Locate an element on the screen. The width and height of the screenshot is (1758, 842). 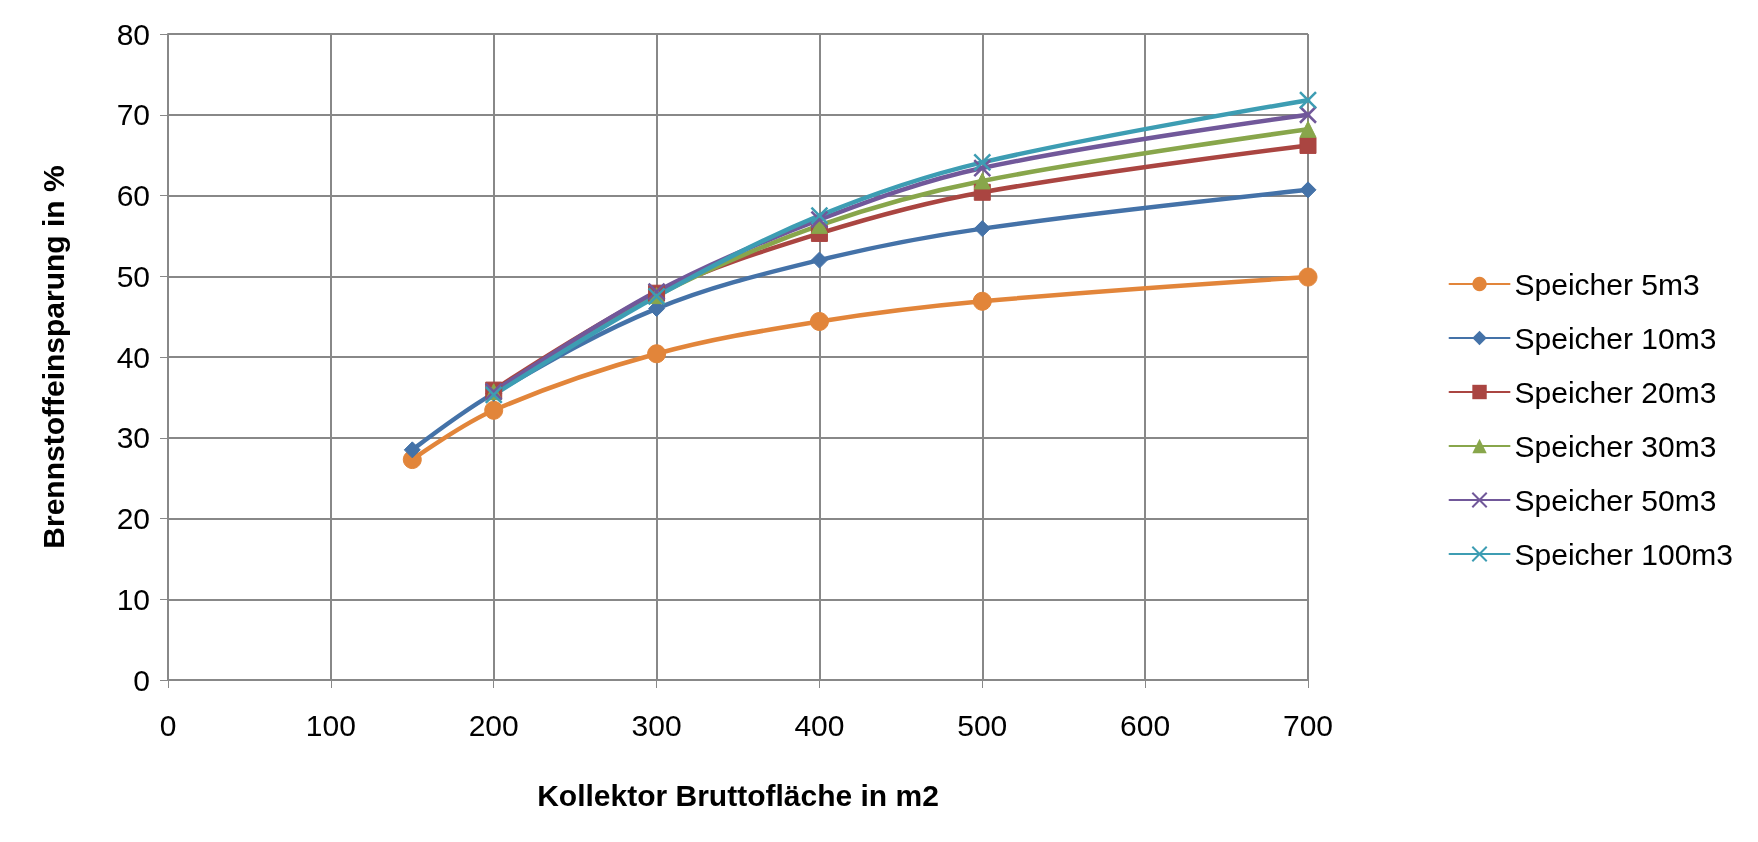
y-tick-label: 80 is located at coordinates (133, 34).